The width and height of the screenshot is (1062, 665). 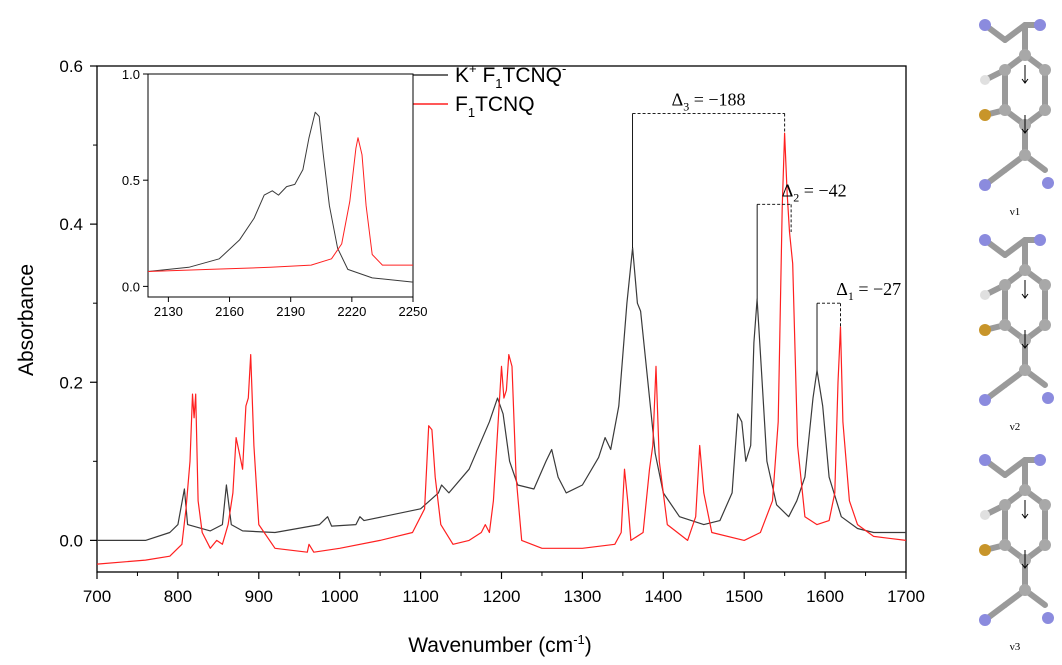 I want to click on molecule-1: ν1, so click(x=1016, y=118).